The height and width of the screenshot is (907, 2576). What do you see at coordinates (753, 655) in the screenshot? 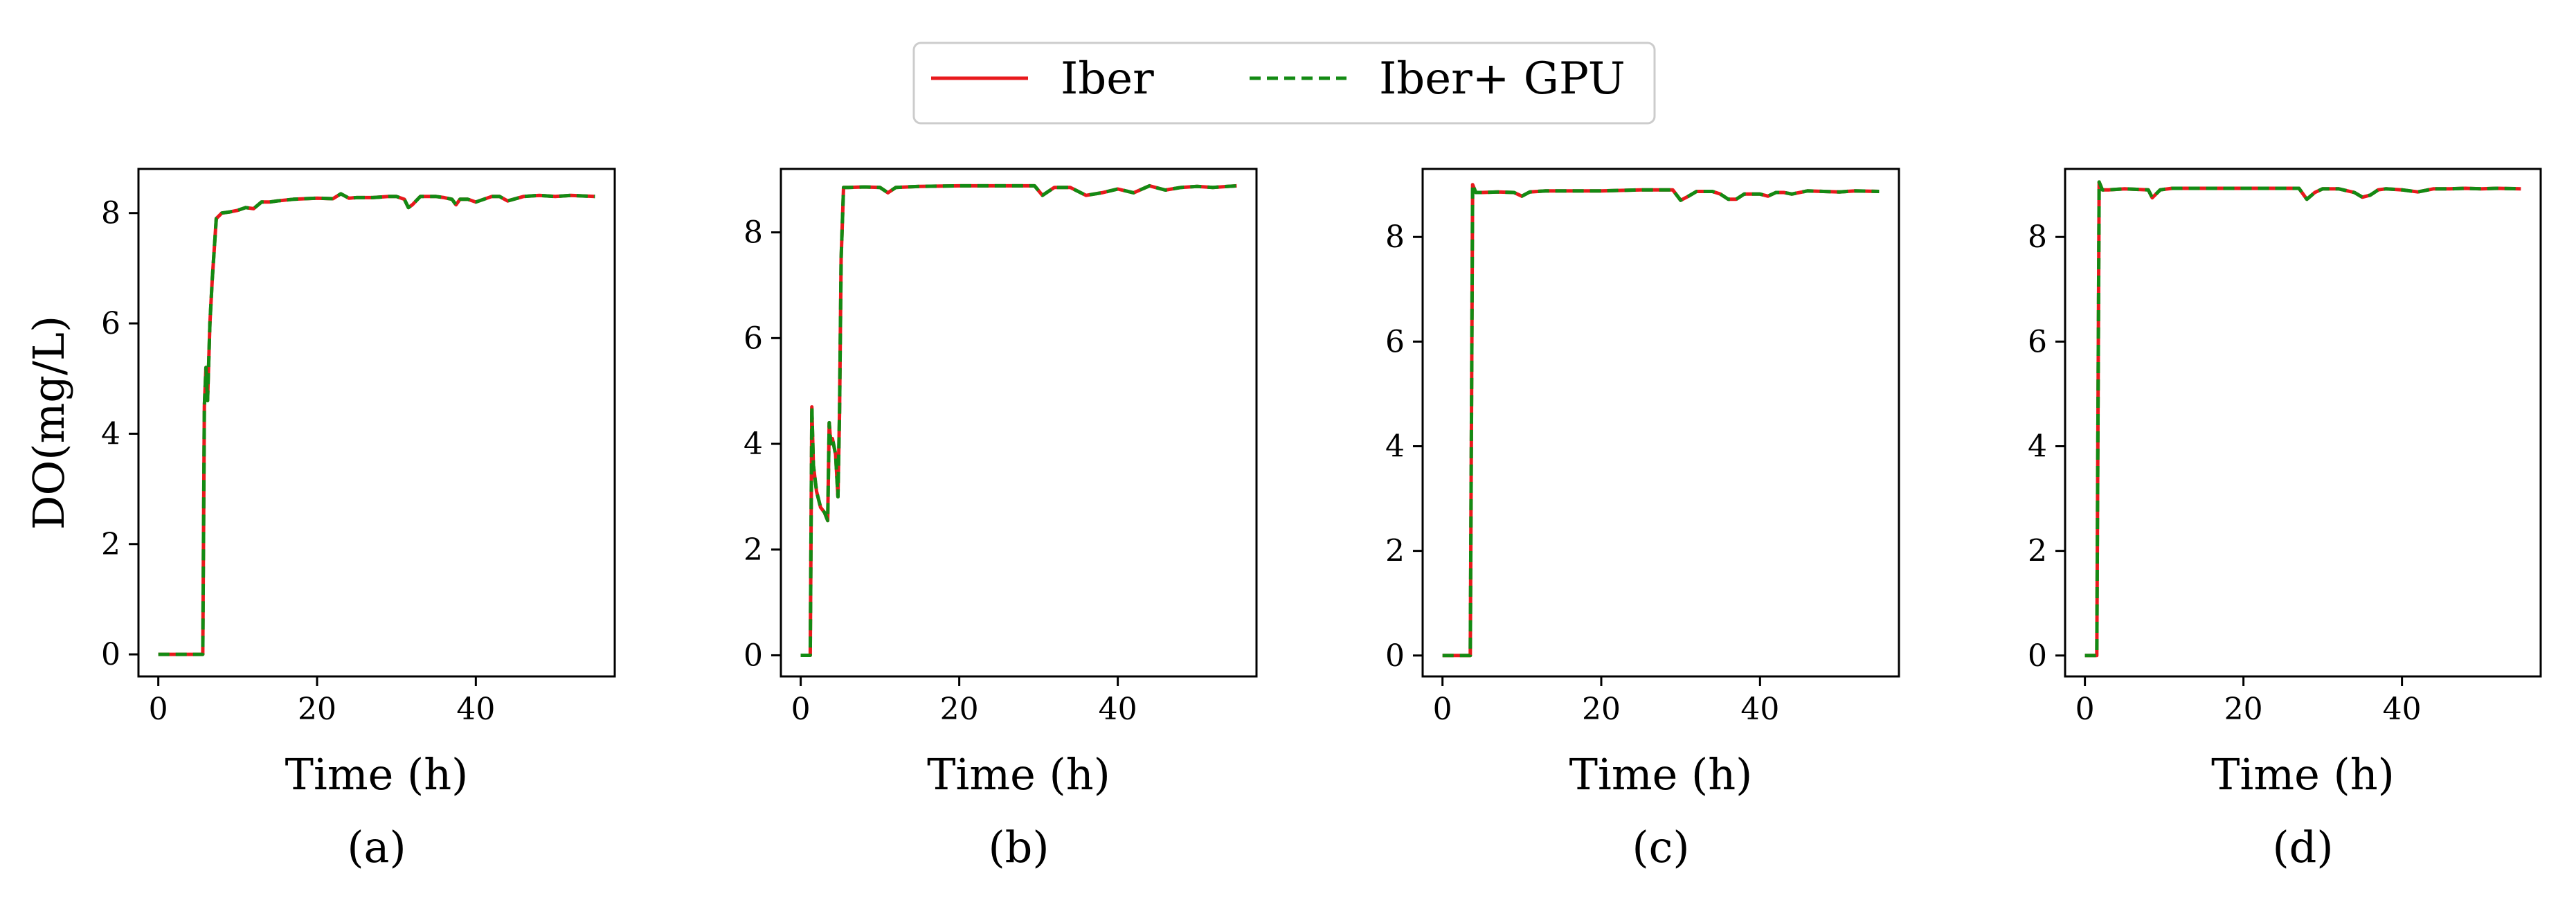
I see `y-tick-label-b-0: 0` at bounding box center [753, 655].